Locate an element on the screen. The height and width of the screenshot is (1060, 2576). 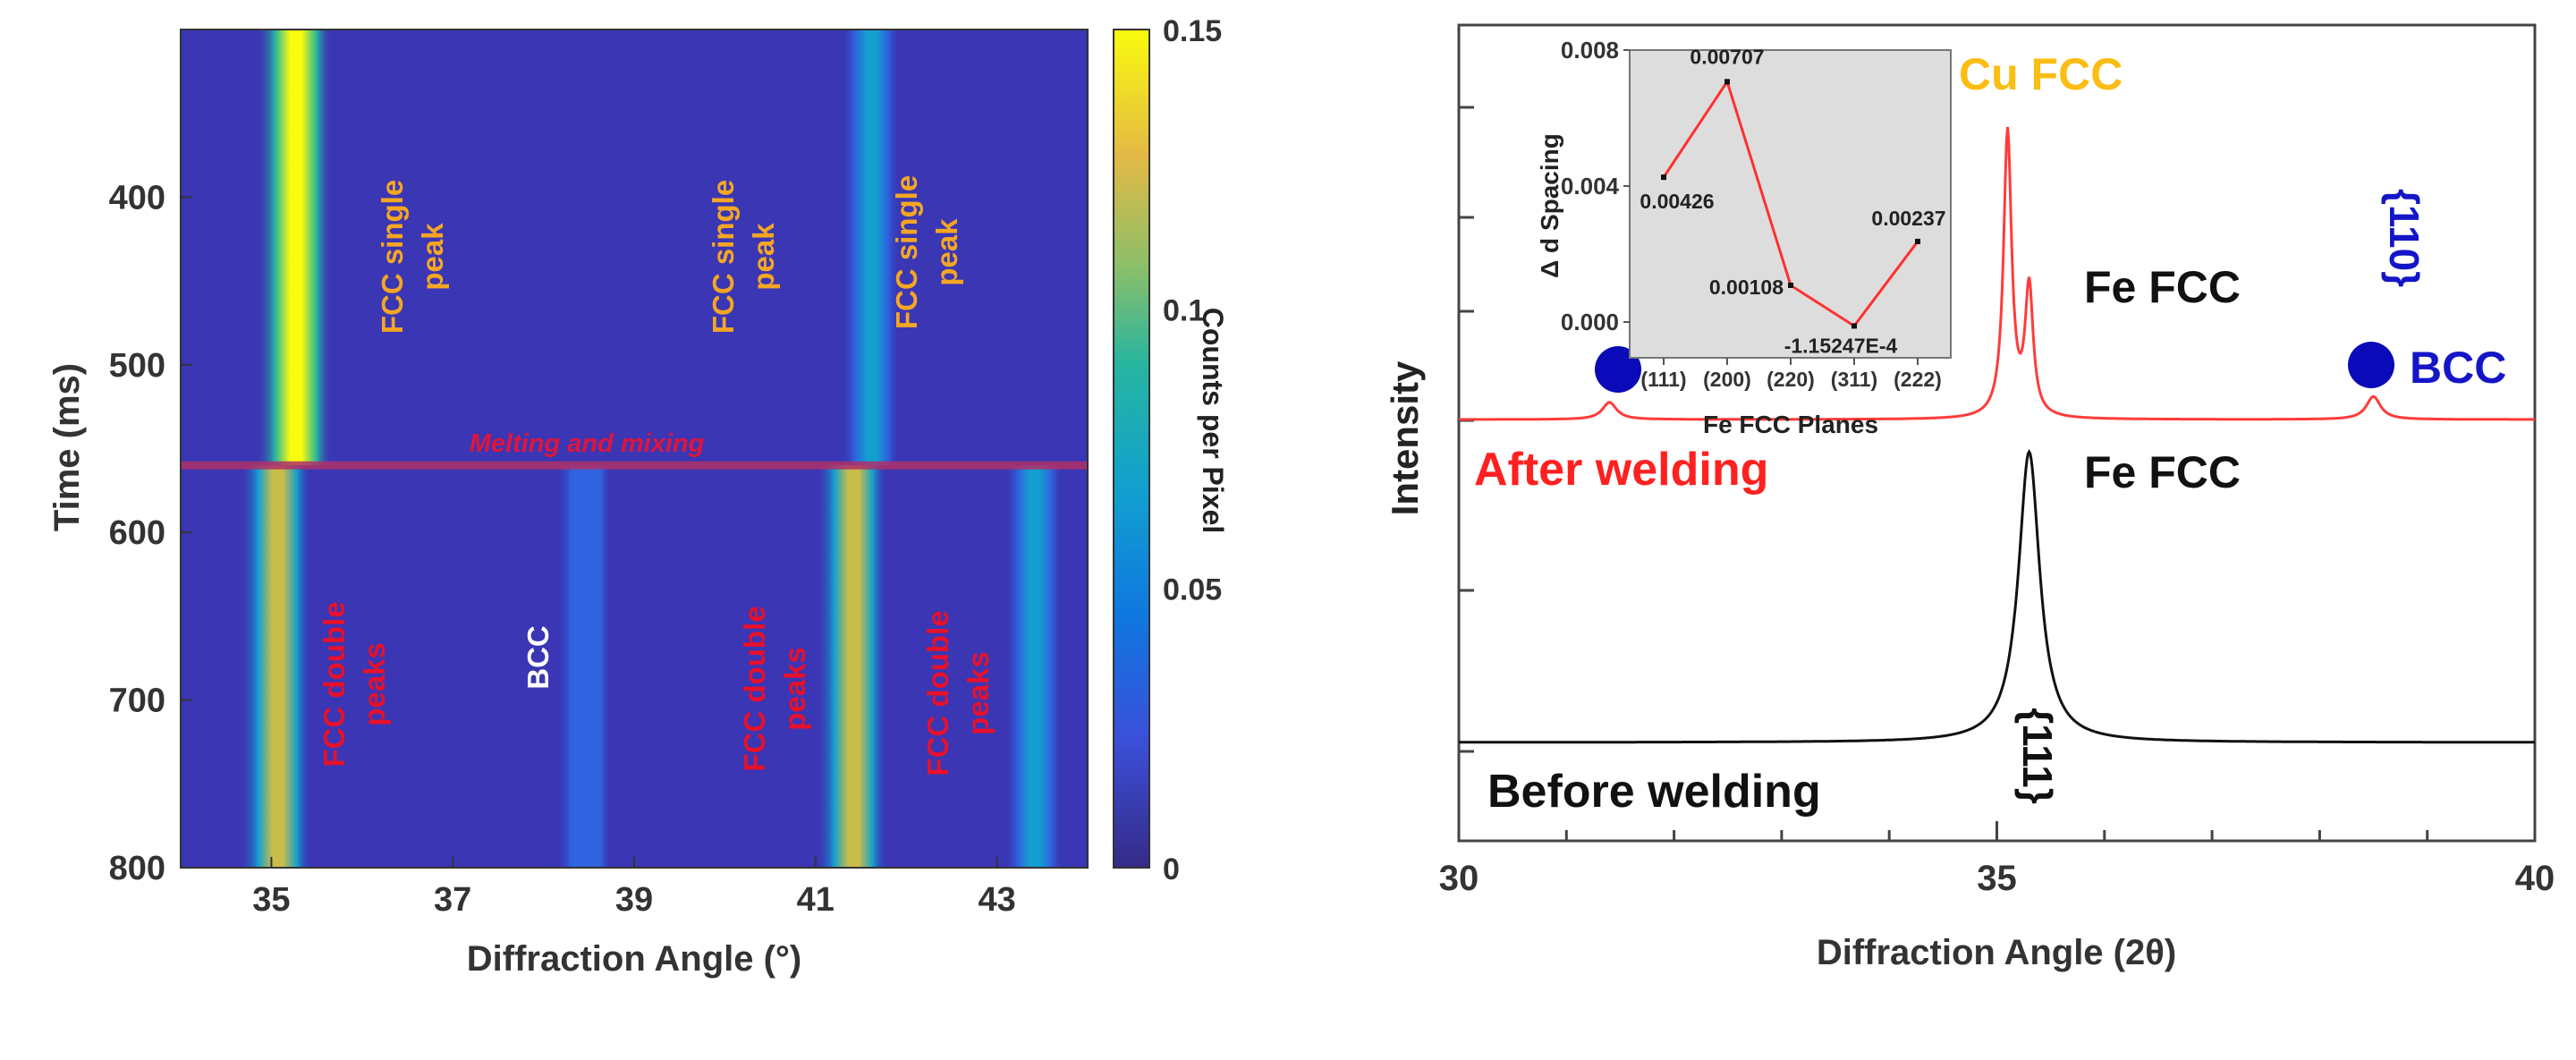
inset-data-label: 0.00237 is located at coordinates (1908, 218).